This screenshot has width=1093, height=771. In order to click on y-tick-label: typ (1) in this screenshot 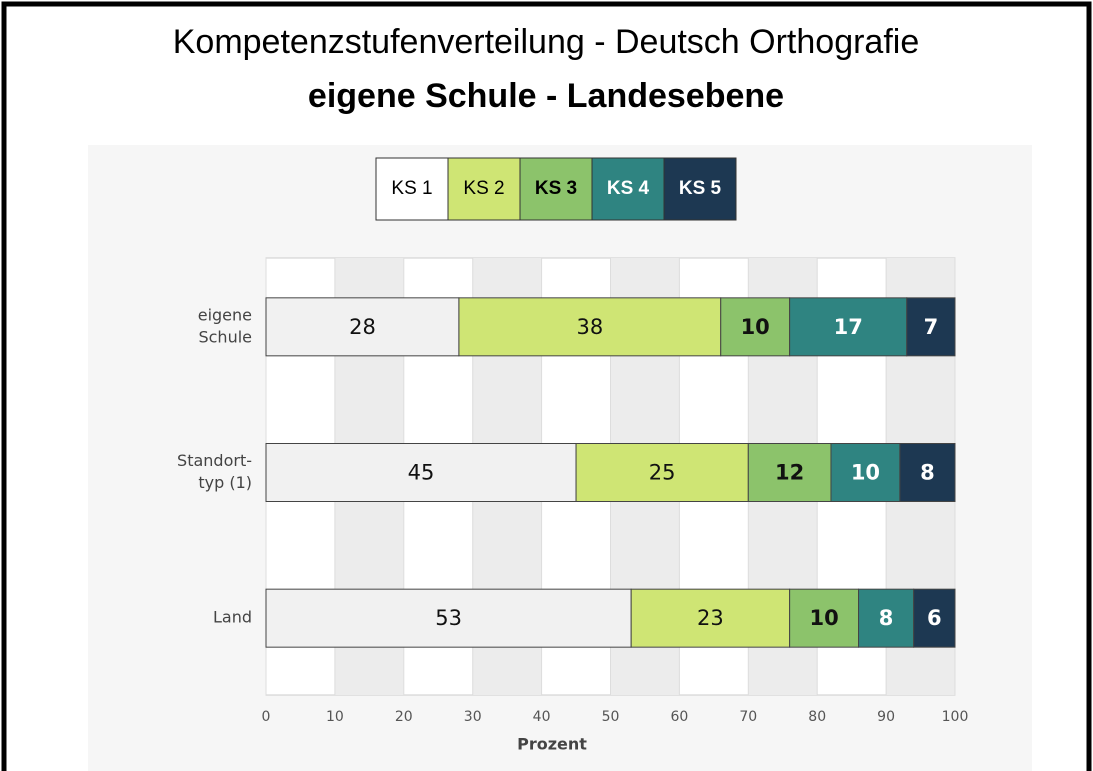, I will do `click(225, 482)`.